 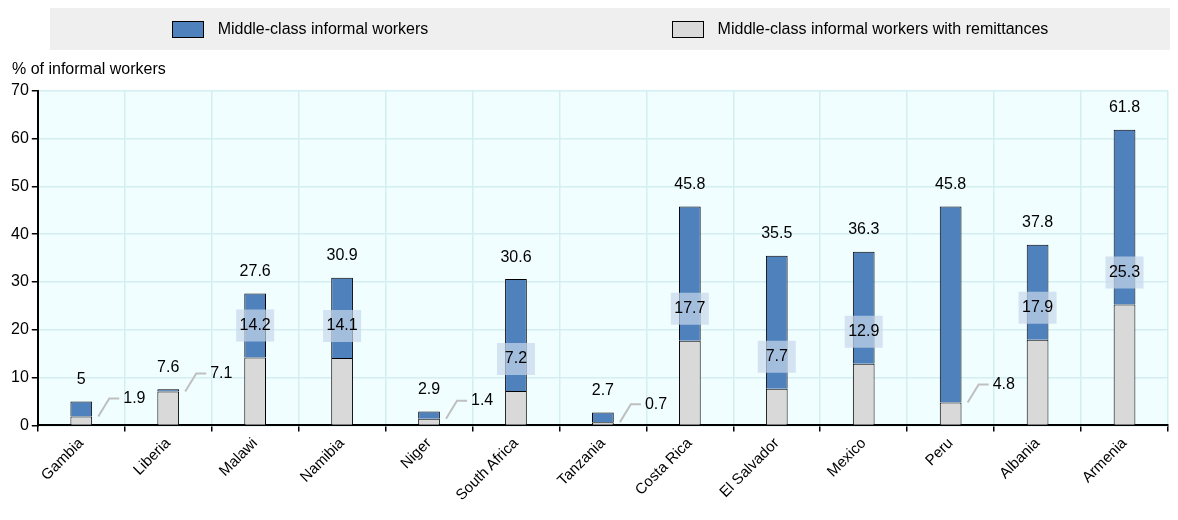 What do you see at coordinates (656, 403) in the screenshot?
I see `data-label: 0.7` at bounding box center [656, 403].